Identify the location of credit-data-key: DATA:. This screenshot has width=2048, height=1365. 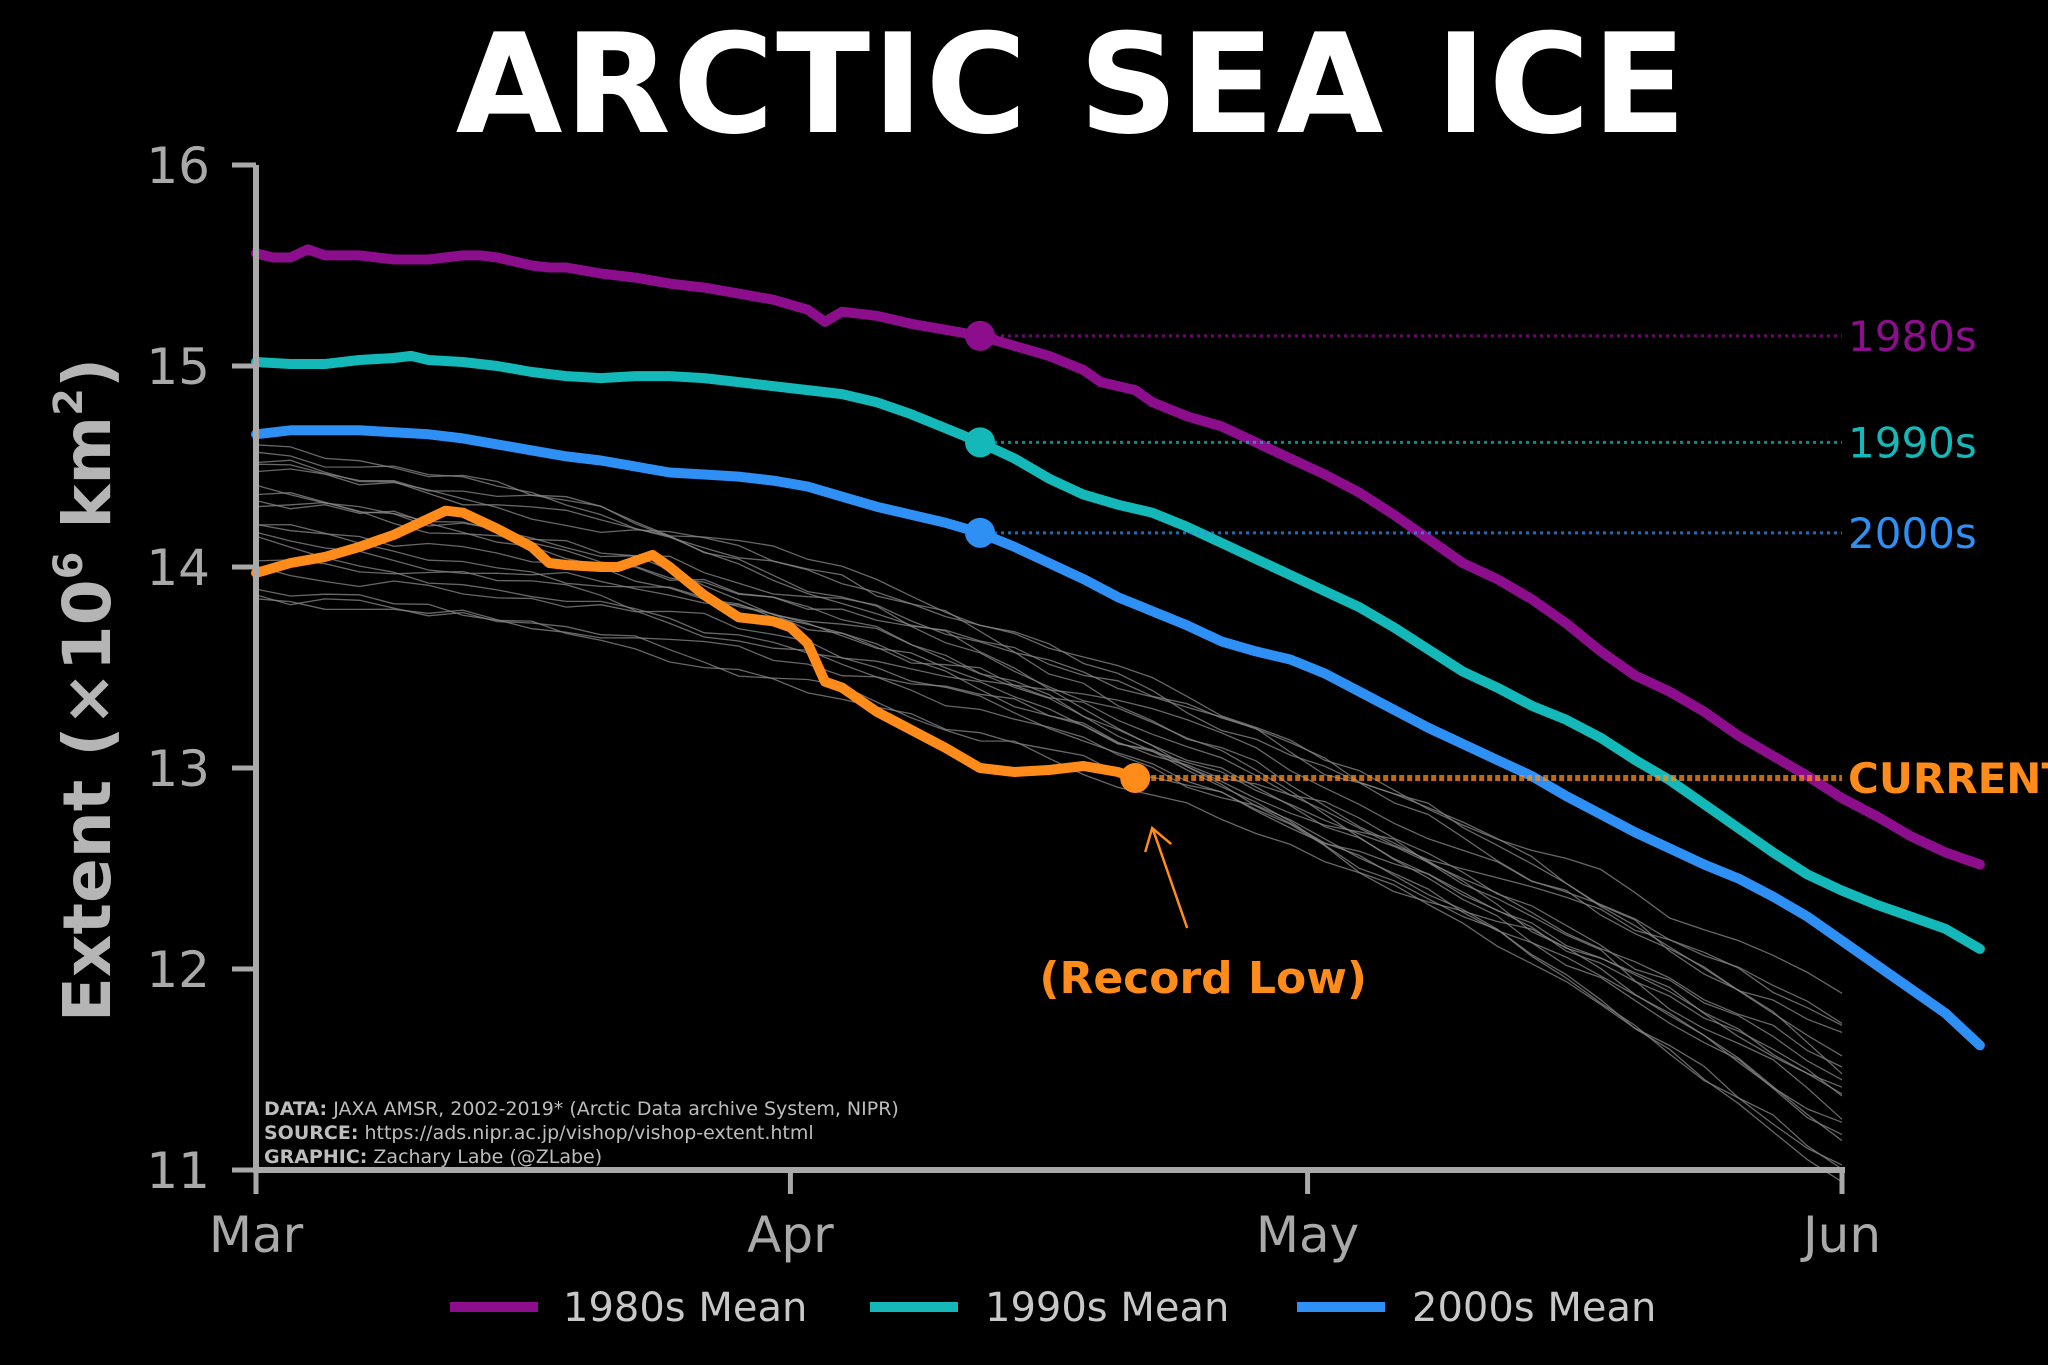
(295, 1109).